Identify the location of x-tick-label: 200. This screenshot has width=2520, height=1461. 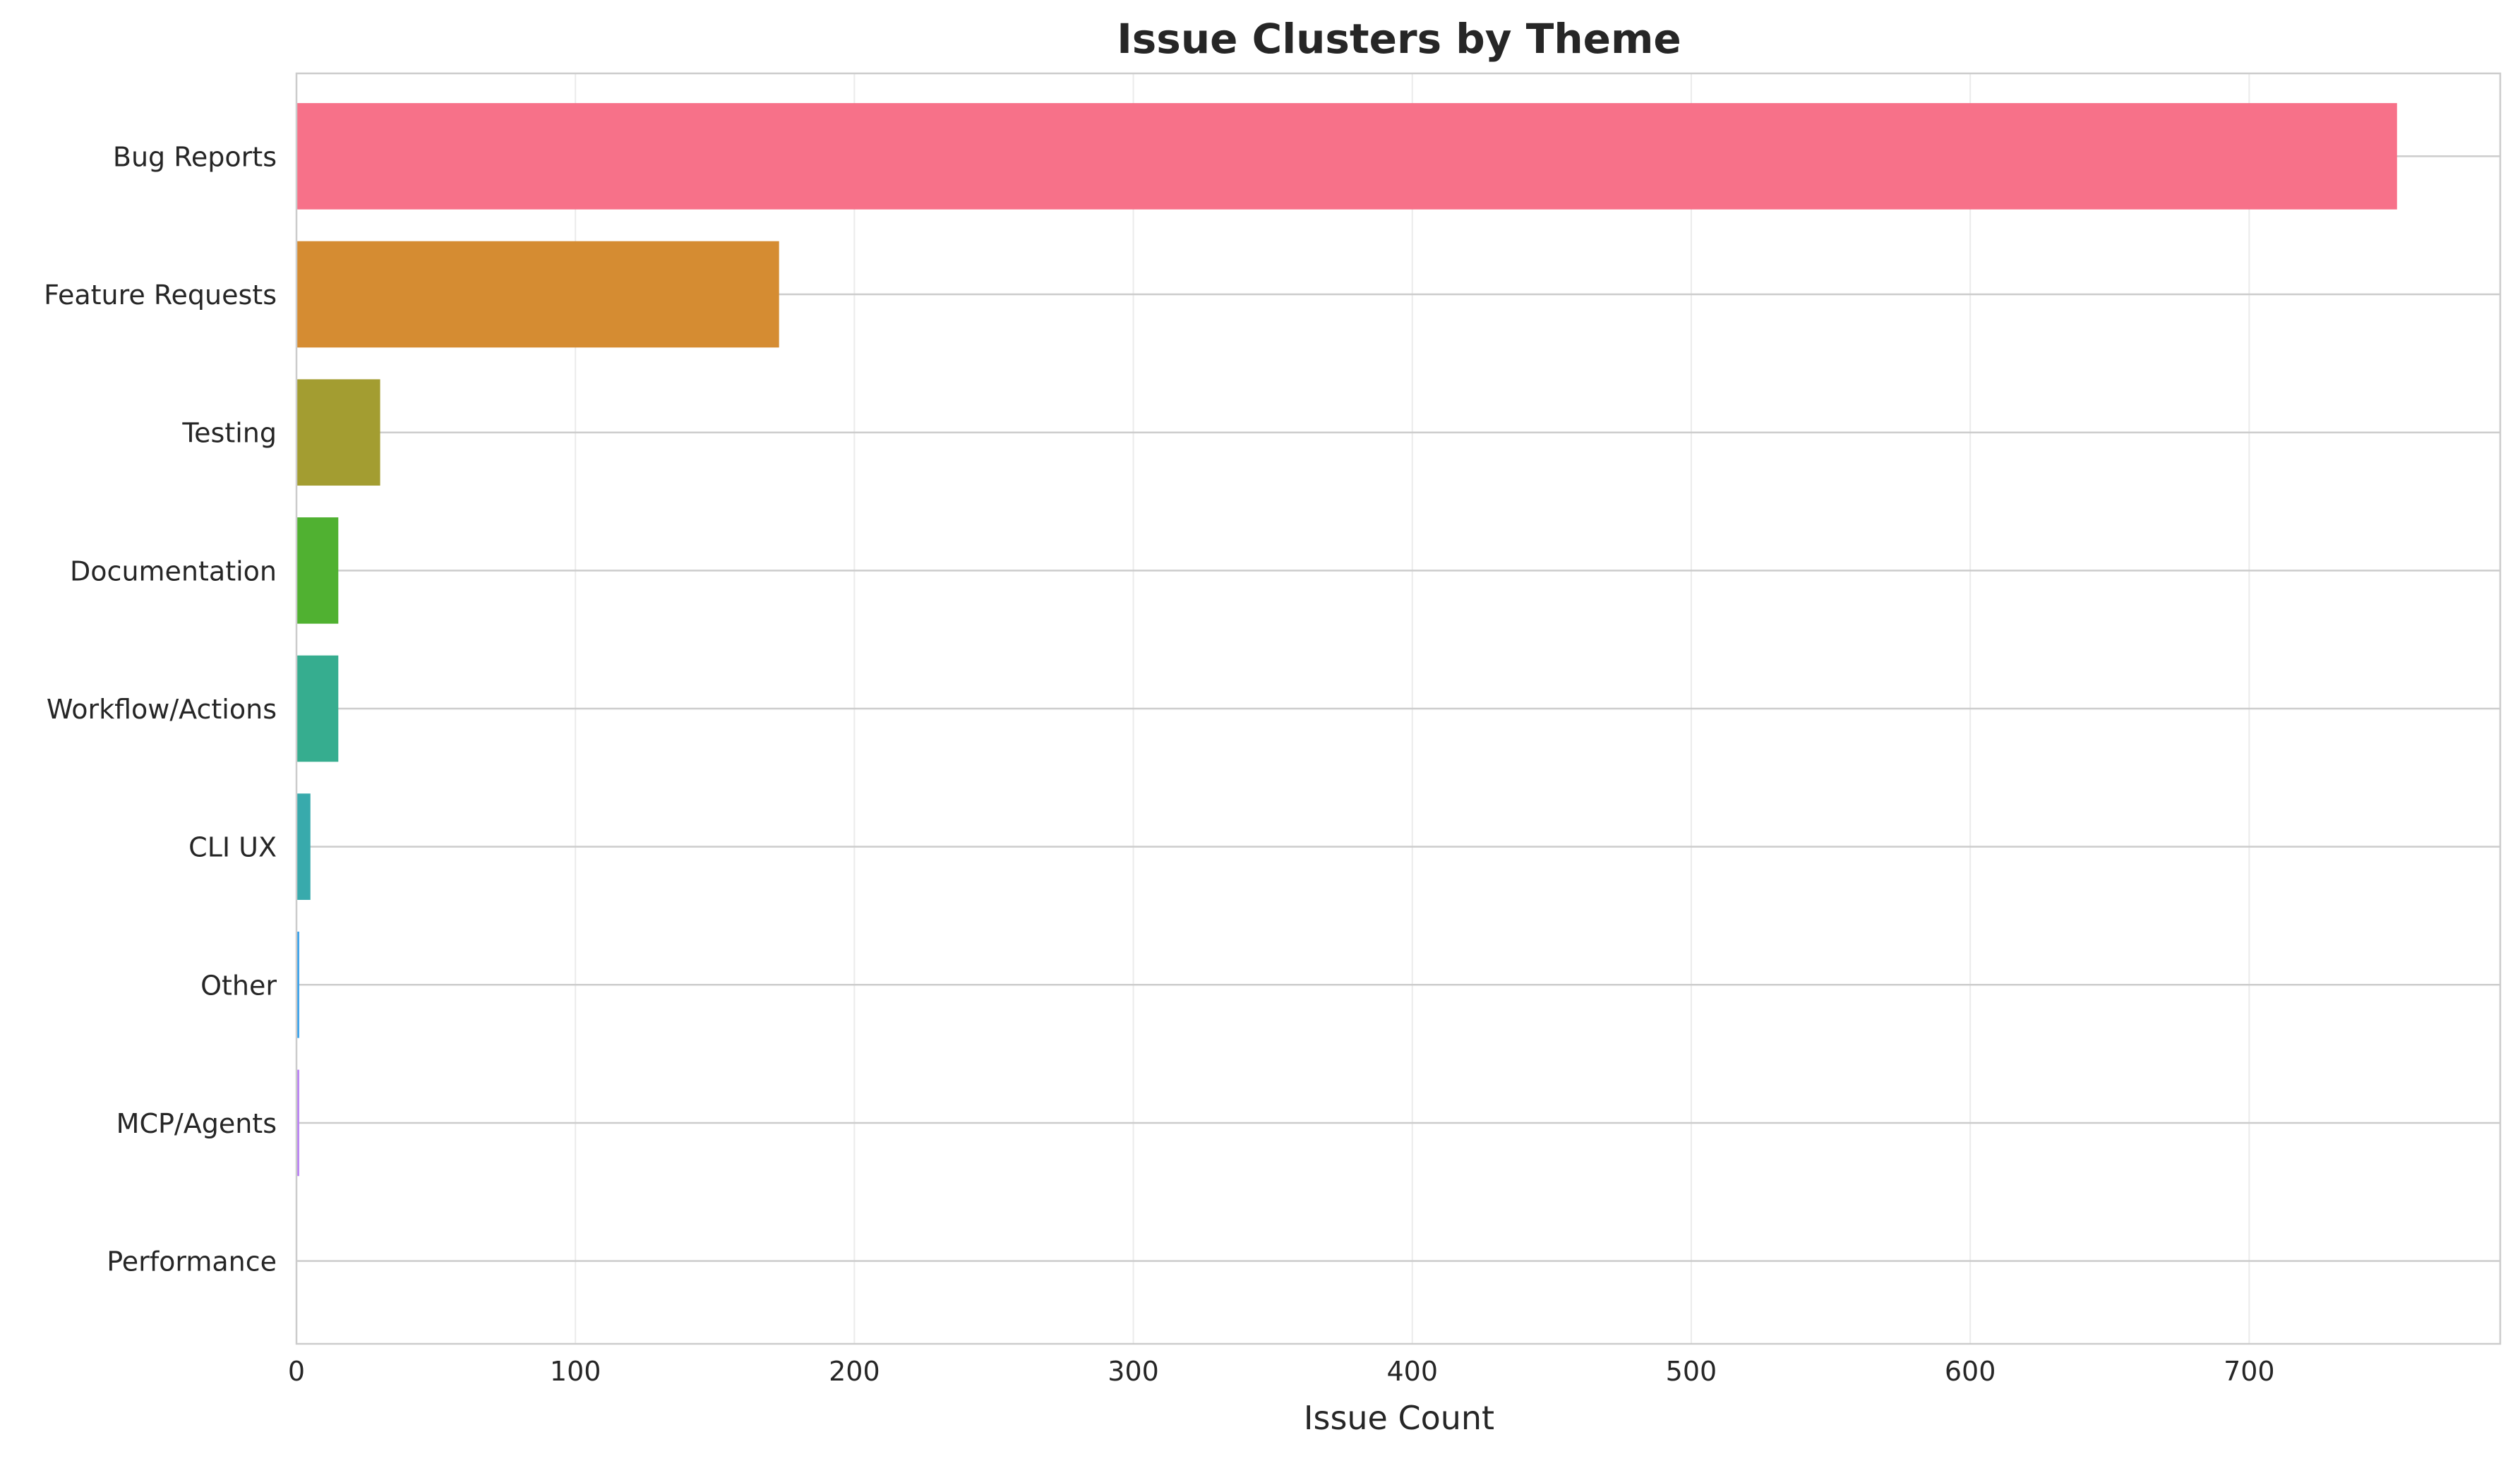
(855, 1371).